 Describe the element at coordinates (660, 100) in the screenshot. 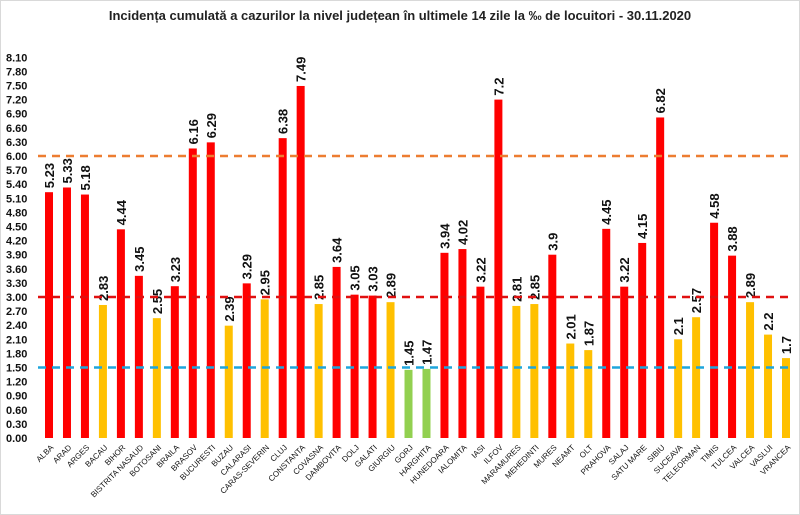

I see `data-label: 6.82` at that location.